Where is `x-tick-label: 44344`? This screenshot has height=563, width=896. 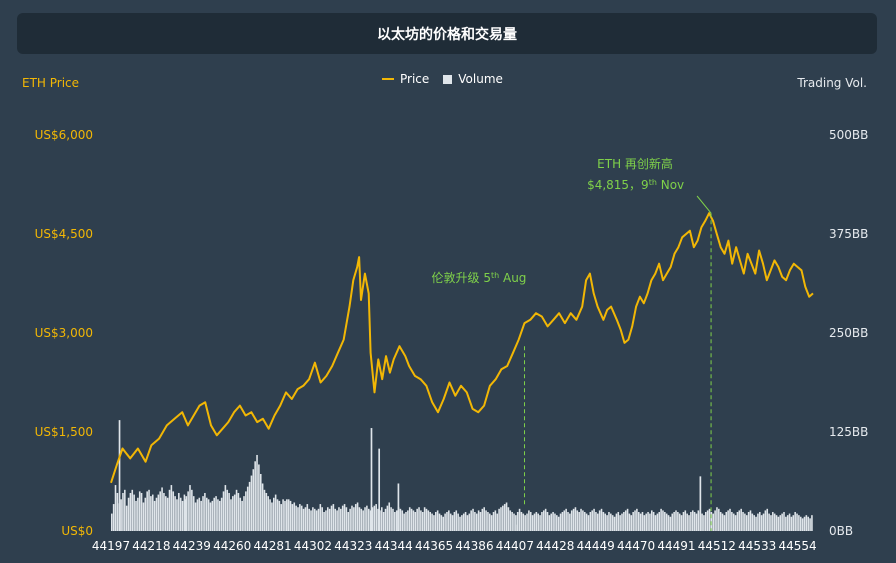
x-tick-label: 44344 is located at coordinates (394, 546).